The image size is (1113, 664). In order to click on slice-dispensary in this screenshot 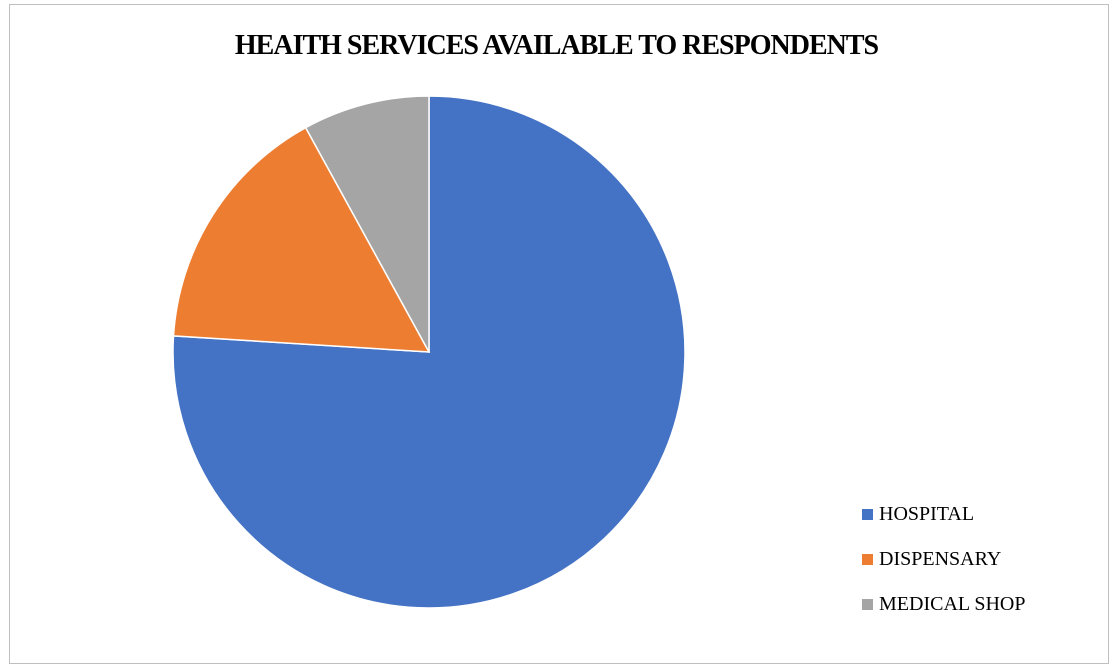, I will do `click(301, 239)`.